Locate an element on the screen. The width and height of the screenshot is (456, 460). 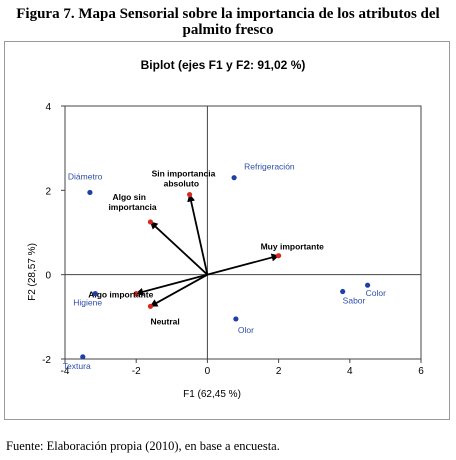
x-tick-label: 4 is located at coordinates (350, 371).